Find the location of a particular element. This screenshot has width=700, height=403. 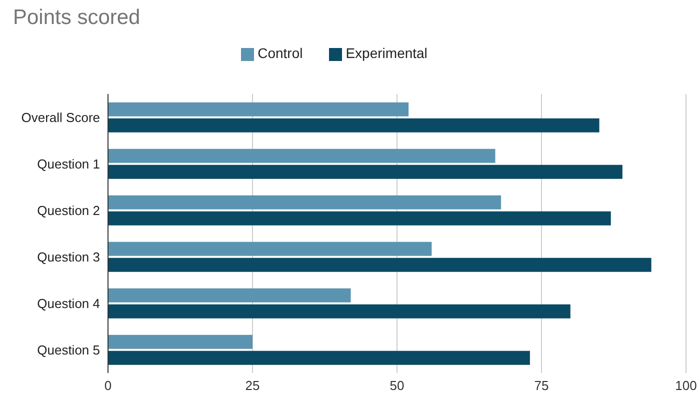

legend-label: Experimental is located at coordinates (387, 53).